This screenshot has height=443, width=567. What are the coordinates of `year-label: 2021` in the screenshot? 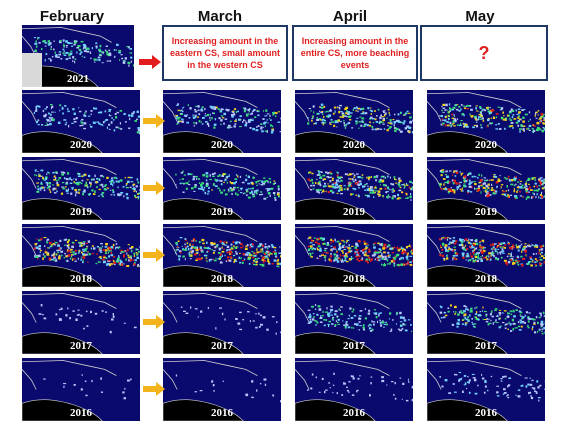 It's located at (78, 79).